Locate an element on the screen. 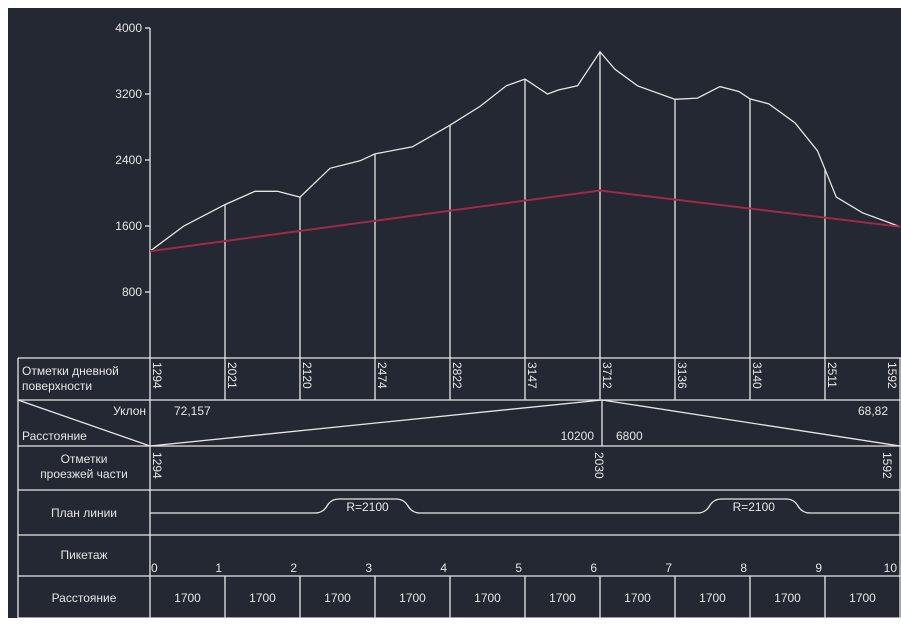  y-tick-label: 3200 is located at coordinates (128, 94).